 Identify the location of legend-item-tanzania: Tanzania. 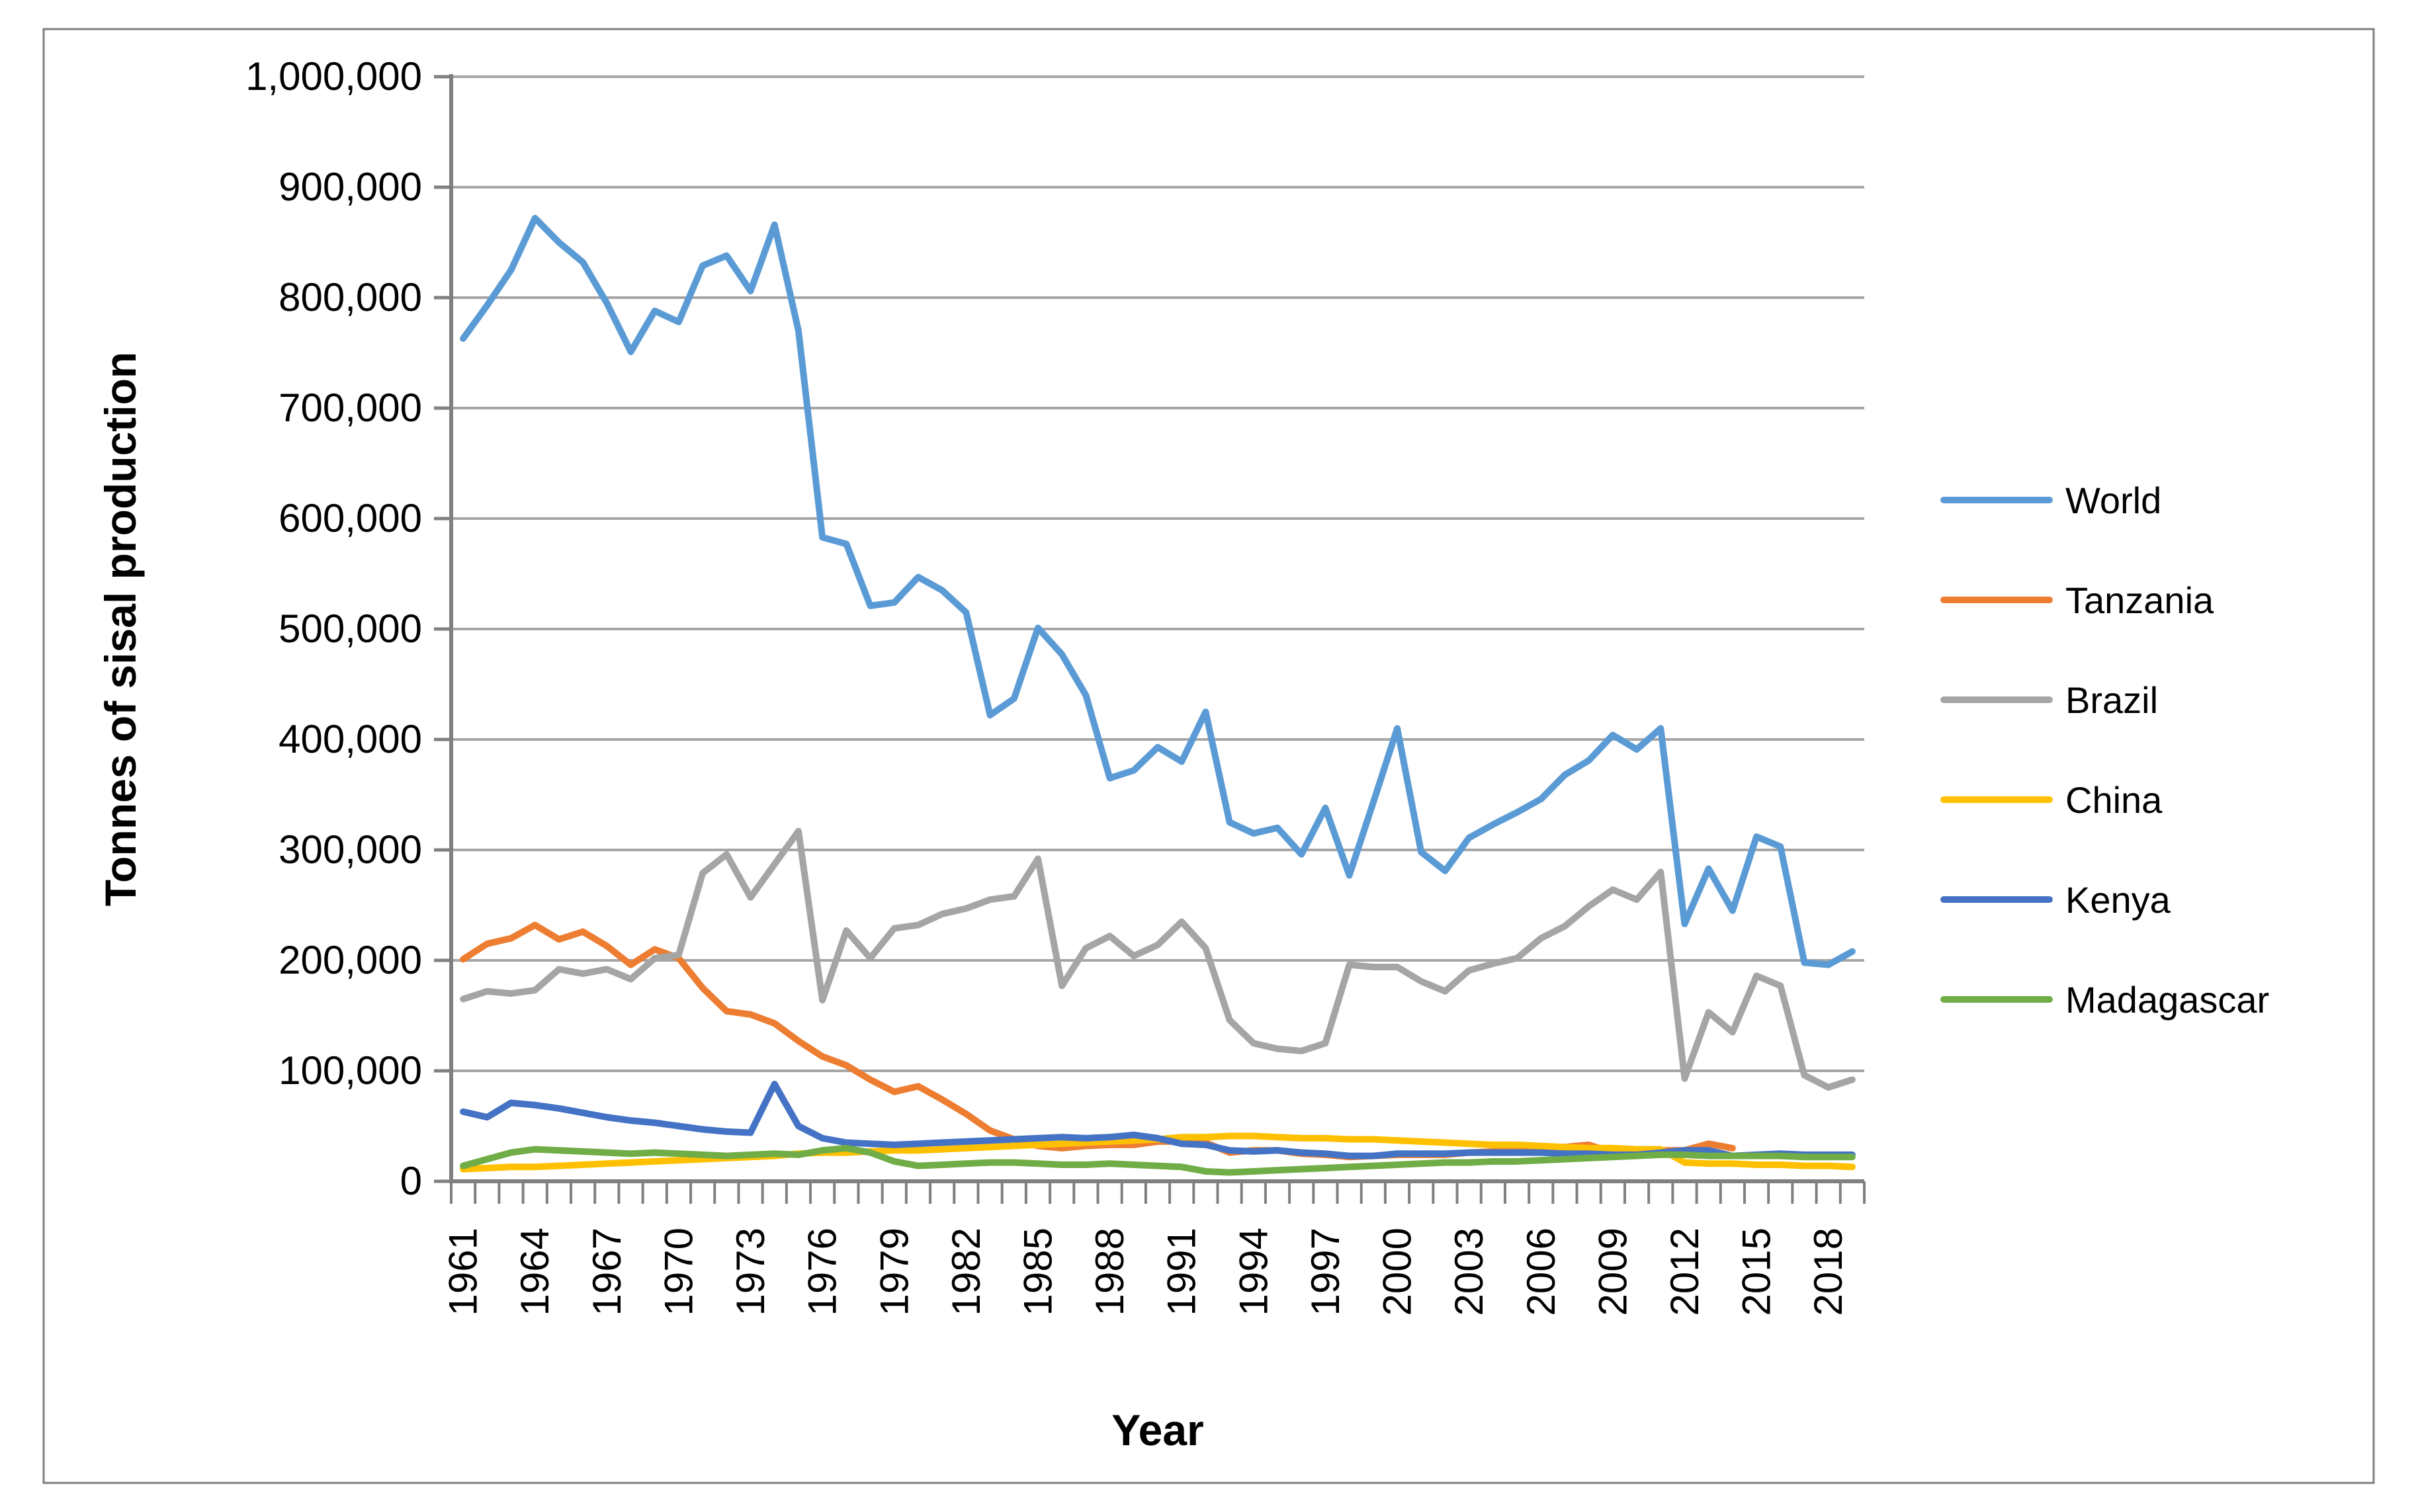
(2077, 600).